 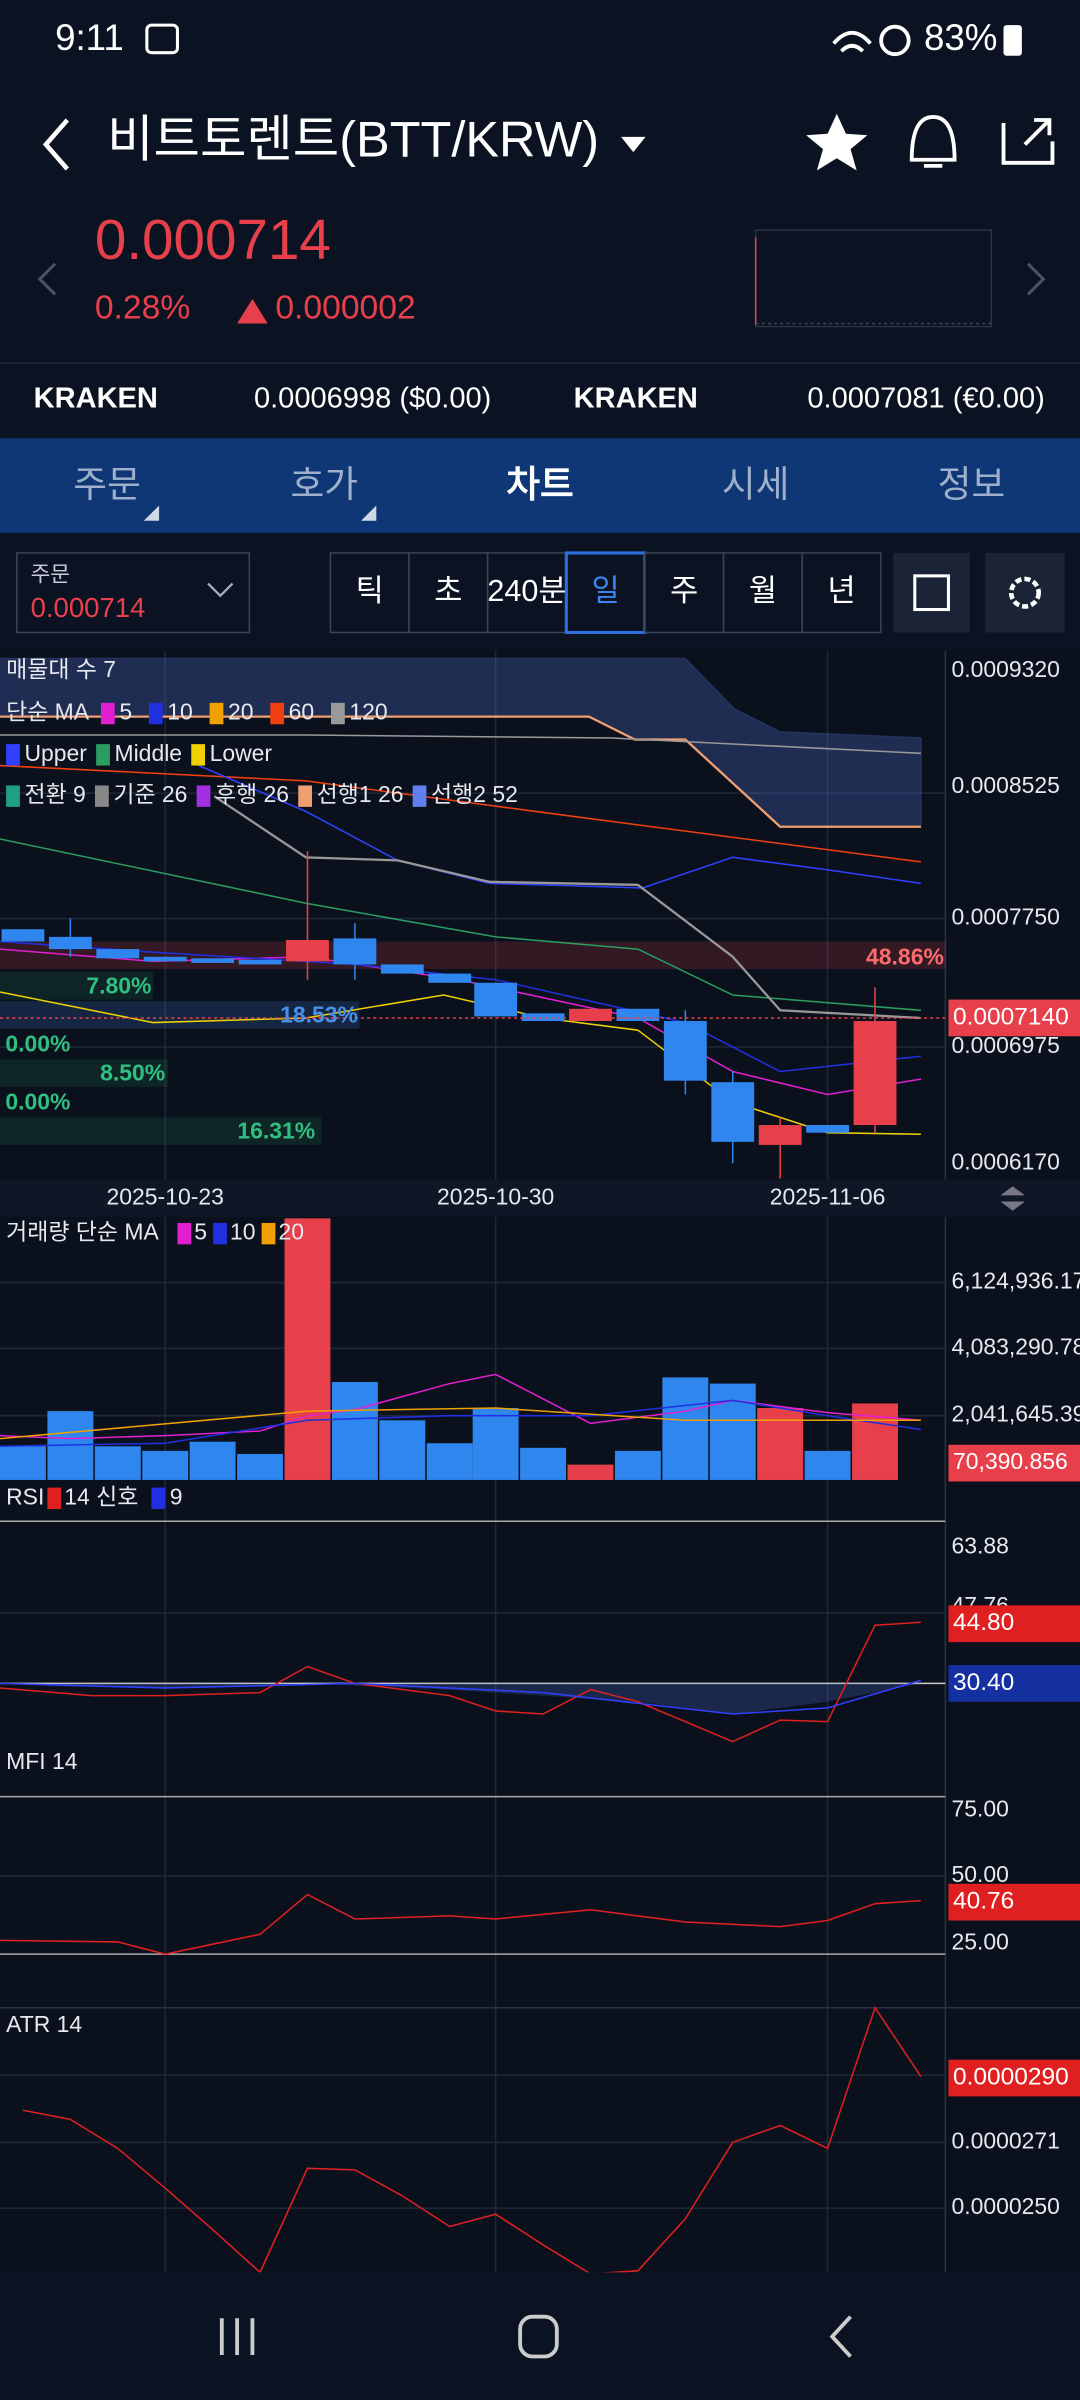 I want to click on tab: 시세, so click(x=756, y=484).